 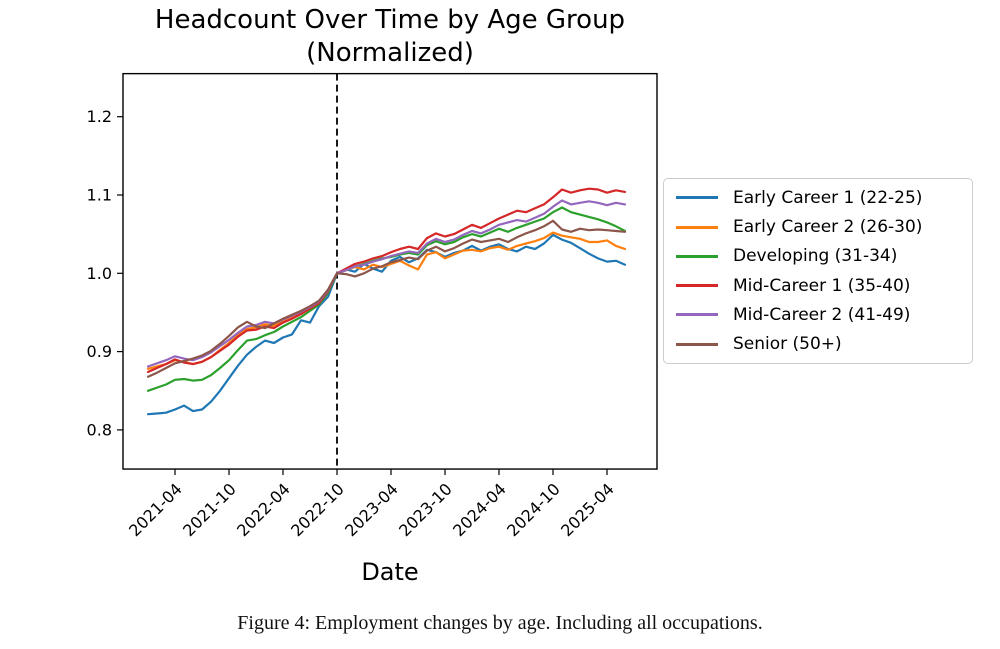 What do you see at coordinates (99, 273) in the screenshot?
I see `y-tick-label: 1.0` at bounding box center [99, 273].